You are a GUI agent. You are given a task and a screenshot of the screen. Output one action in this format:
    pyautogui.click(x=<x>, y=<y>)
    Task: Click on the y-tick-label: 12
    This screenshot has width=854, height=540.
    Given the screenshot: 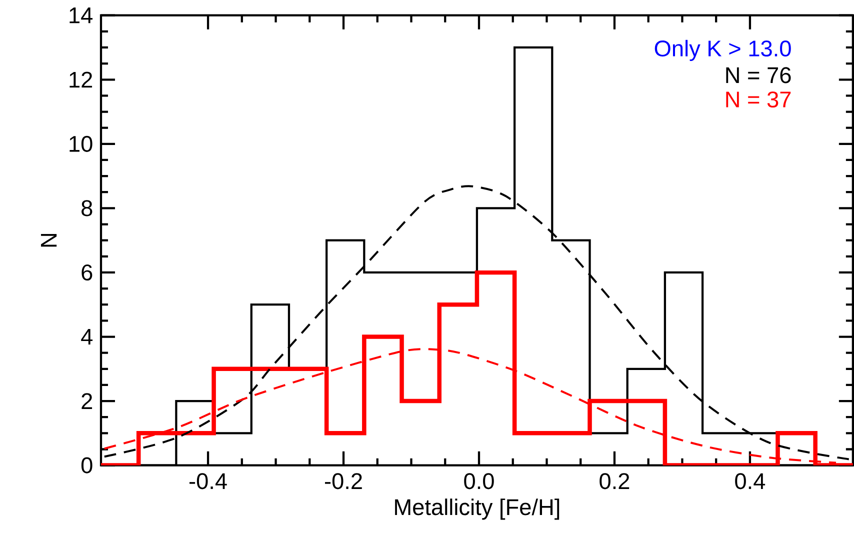 What is the action you would take?
    pyautogui.click(x=81, y=80)
    